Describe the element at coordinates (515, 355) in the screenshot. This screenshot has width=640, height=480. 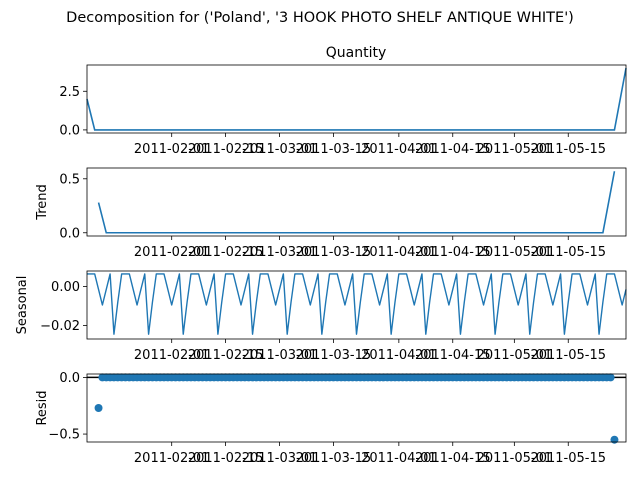
I see `seasonal-xtick-label: 2011-05-01` at that location.